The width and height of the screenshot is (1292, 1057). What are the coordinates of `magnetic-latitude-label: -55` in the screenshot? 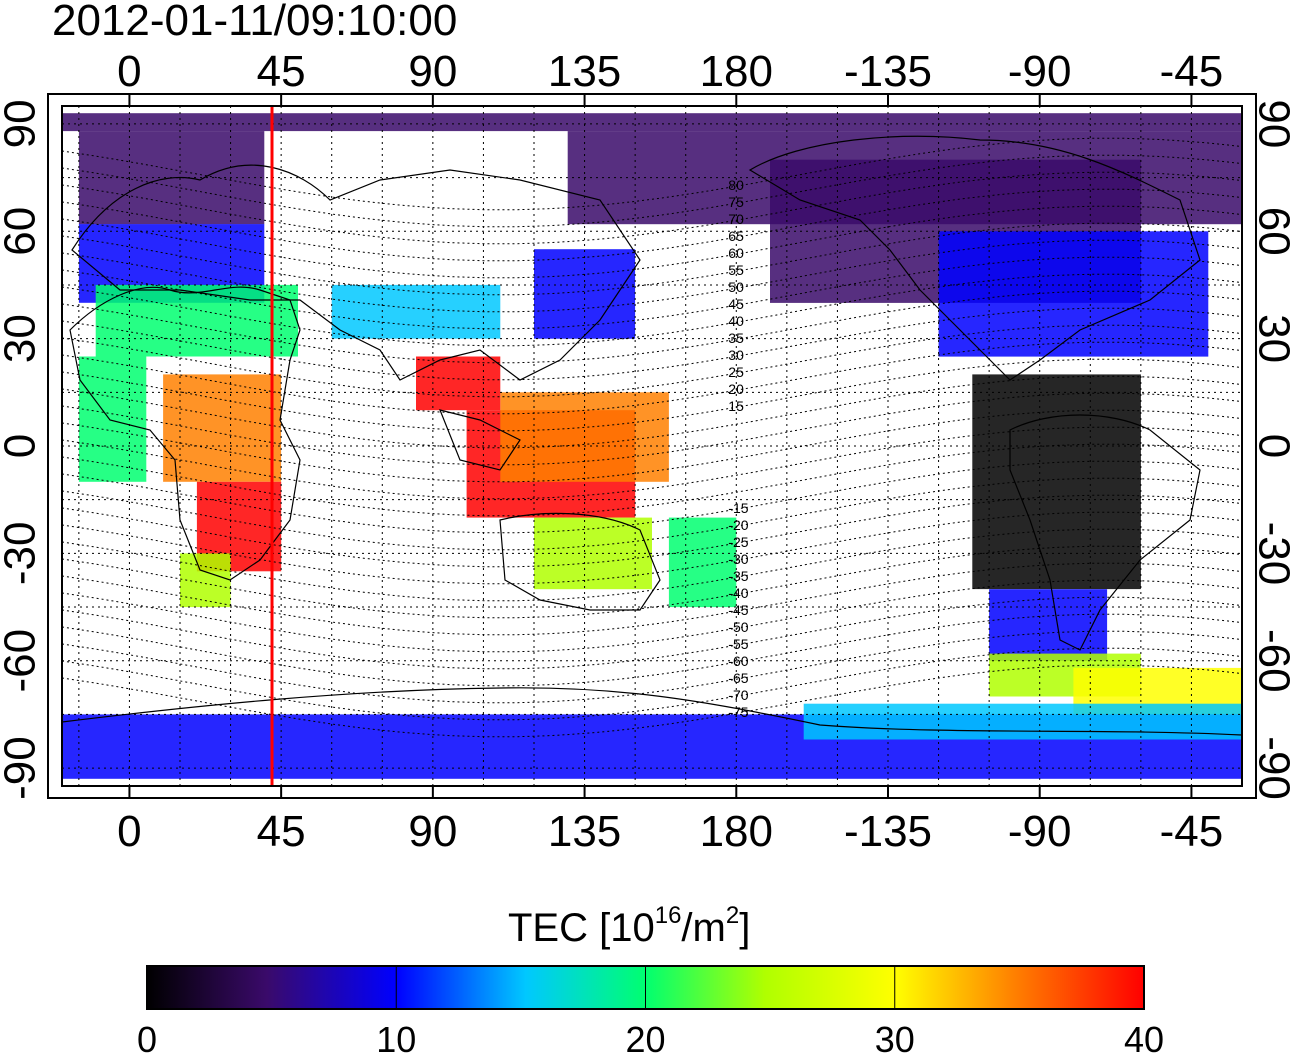 It's located at (738, 644).